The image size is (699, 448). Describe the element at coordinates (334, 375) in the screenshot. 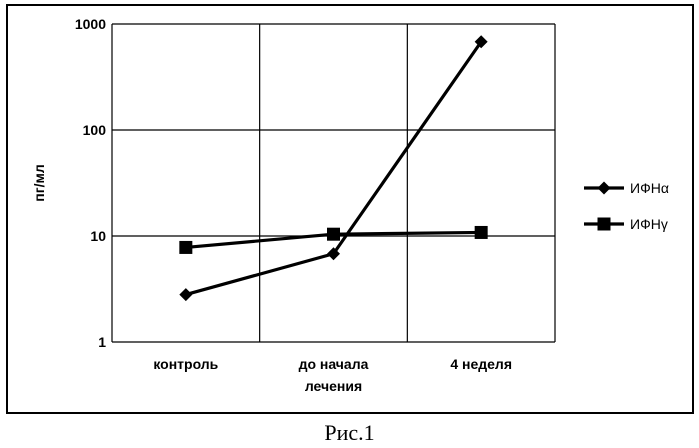

I see `x-tick-label: до начала лечения` at that location.